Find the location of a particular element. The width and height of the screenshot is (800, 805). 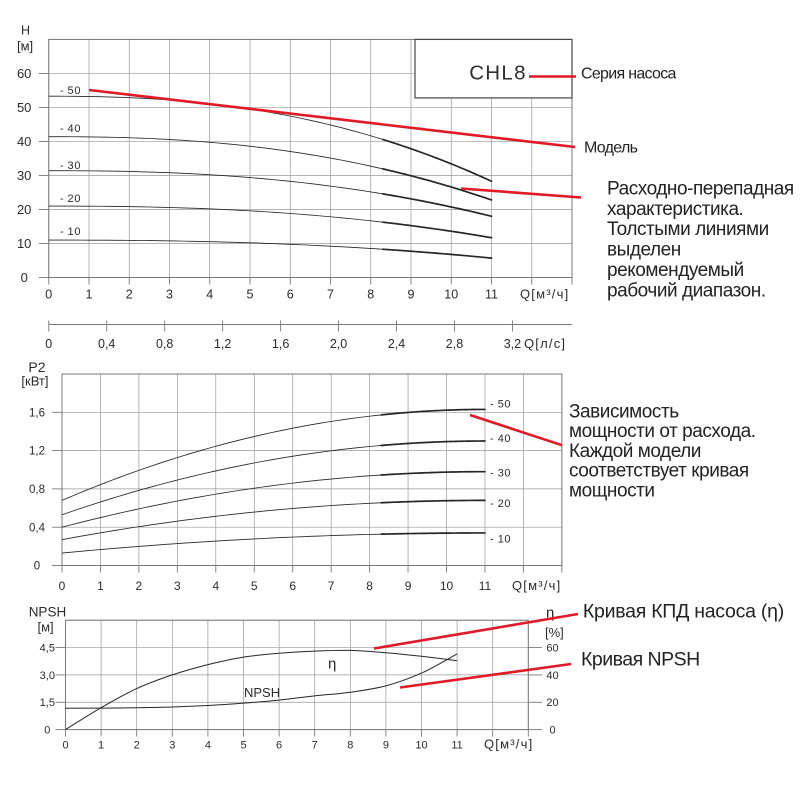

svg-text: 2,4 is located at coordinates (396, 344).